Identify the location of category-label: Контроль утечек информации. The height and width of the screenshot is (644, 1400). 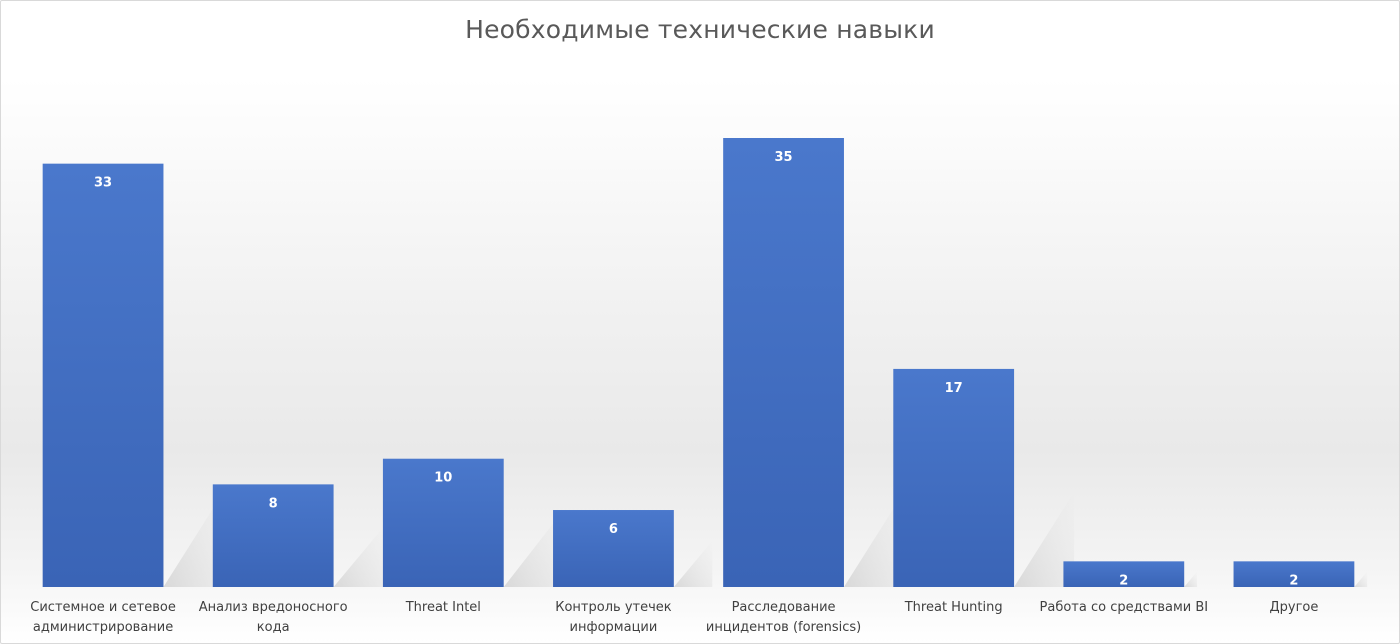
(613, 617).